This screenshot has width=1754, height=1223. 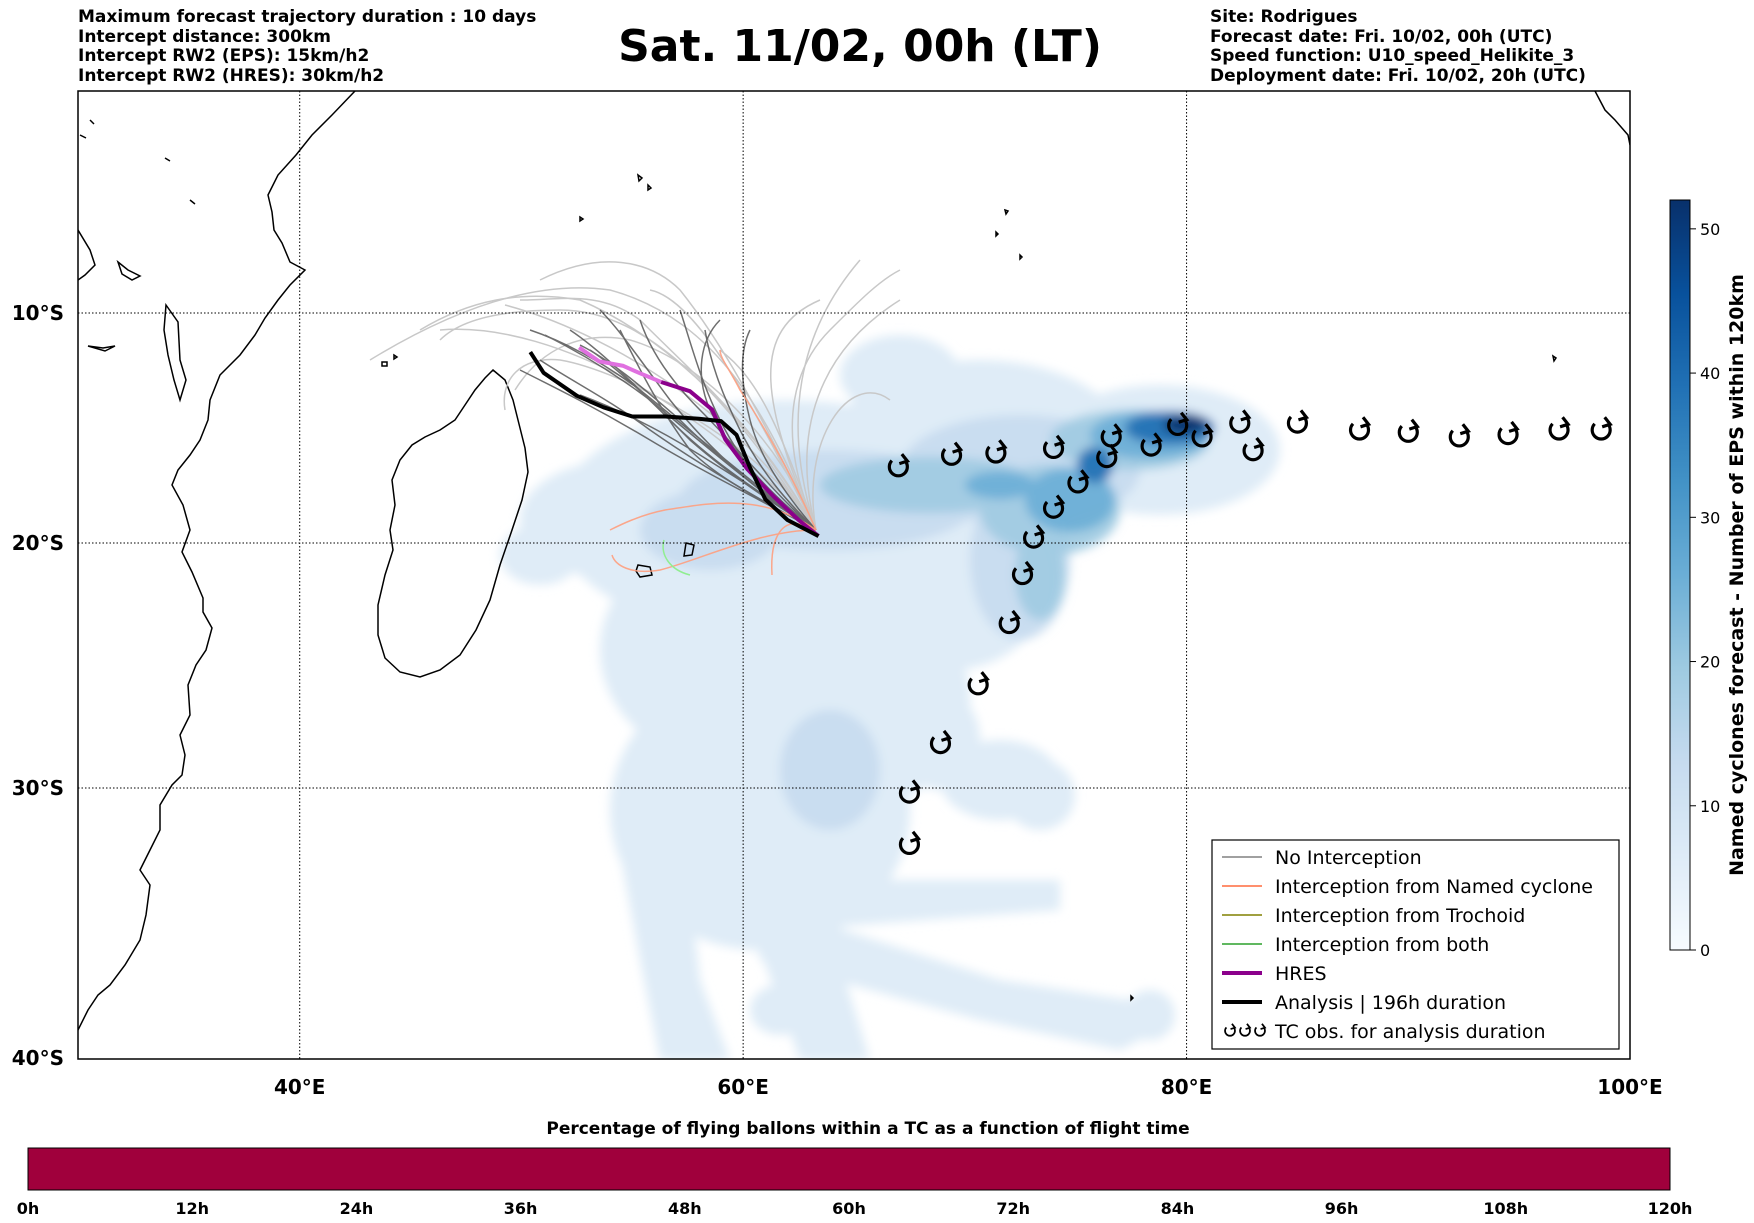 I want to click on bottom-bar-tick-label: 48h, so click(x=685, y=1208).